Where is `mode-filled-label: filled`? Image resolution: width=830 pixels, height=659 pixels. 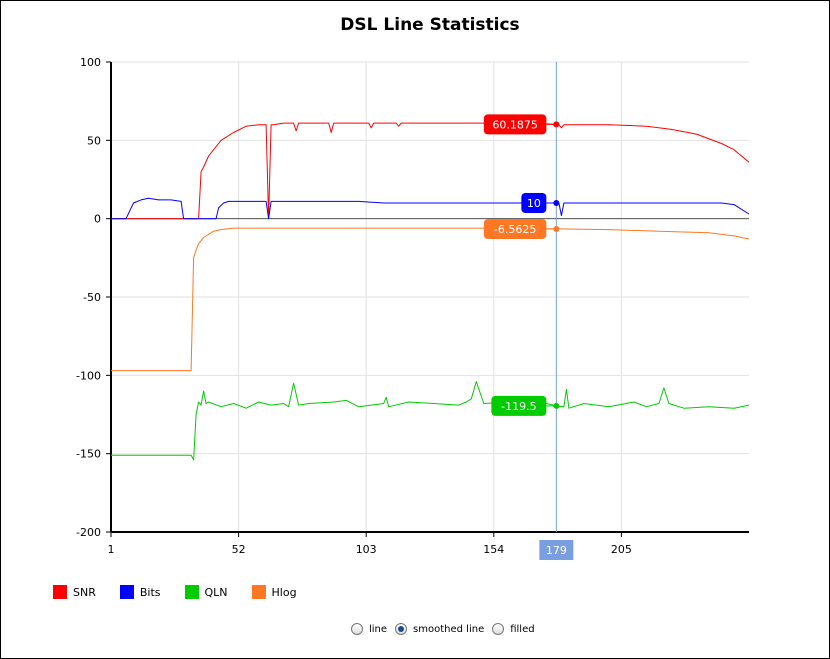 mode-filled-label: filled is located at coordinates (522, 629).